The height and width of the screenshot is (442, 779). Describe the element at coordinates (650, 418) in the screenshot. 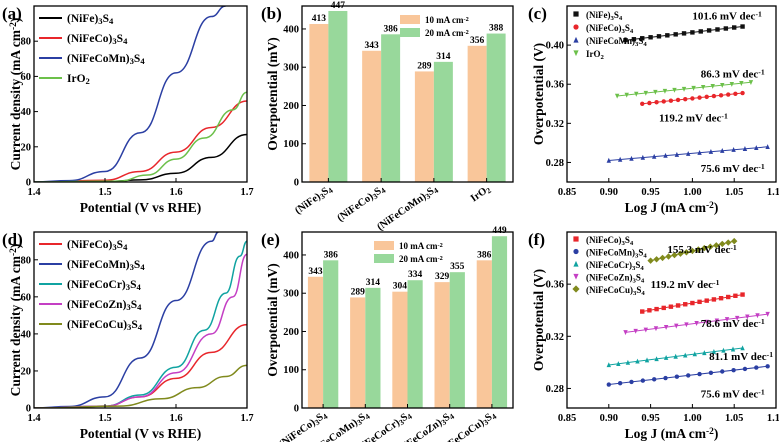

I see `x-tick-label: 0.95` at that location.